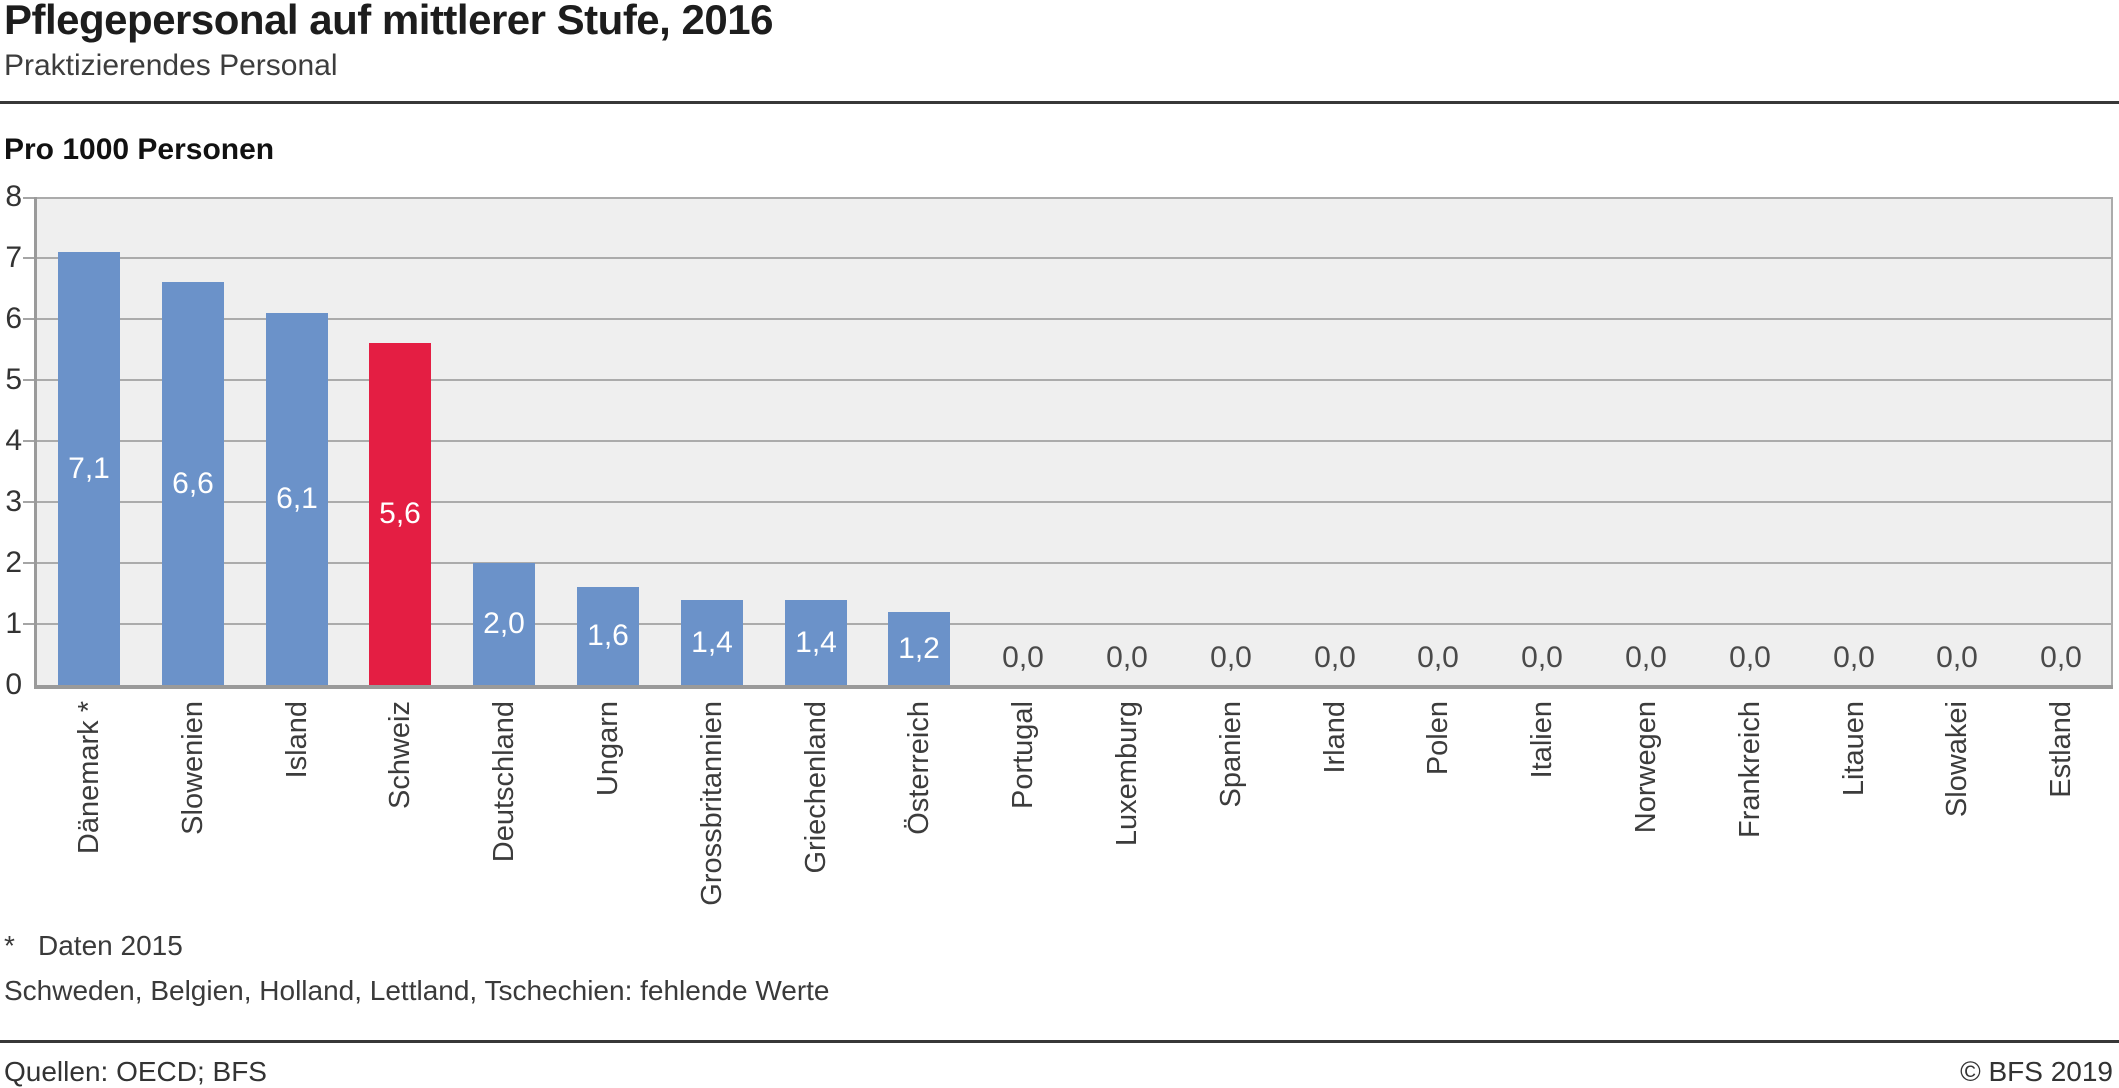 This screenshot has width=2119, height=1088. What do you see at coordinates (13, 623) in the screenshot?
I see `y-axis-tick-label: 1` at bounding box center [13, 623].